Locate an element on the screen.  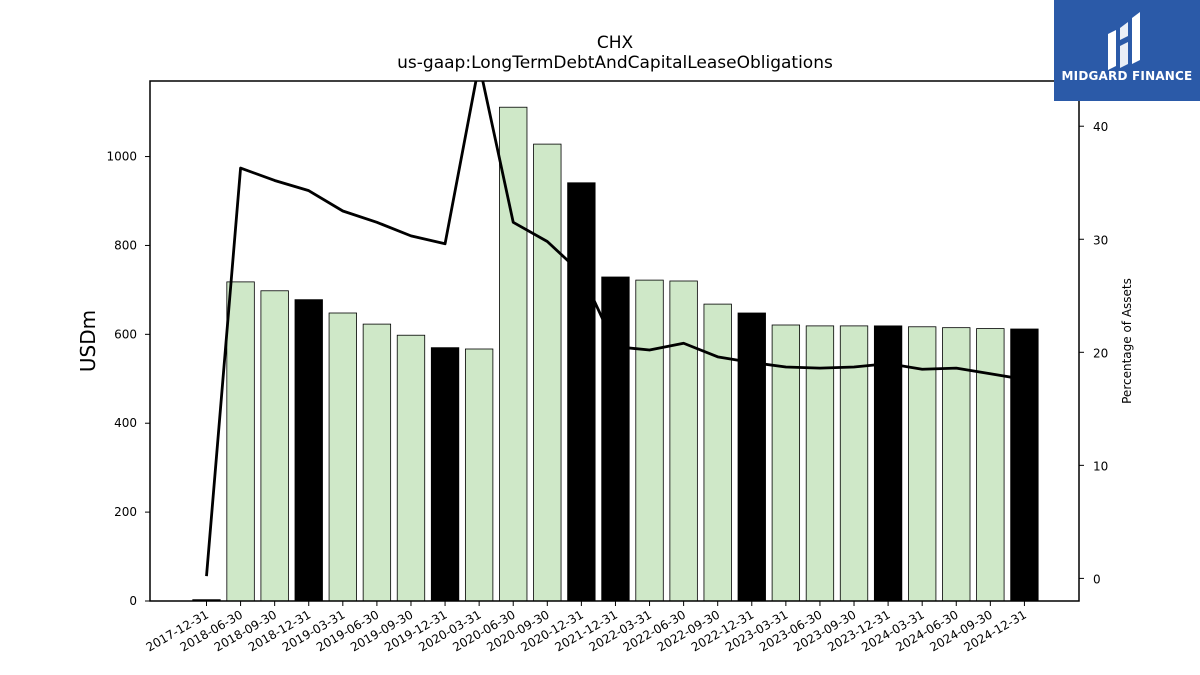
y-tick-label: 0 is located at coordinates (133, 601).